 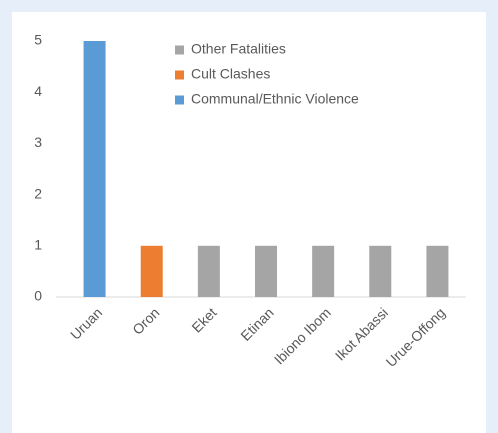 I want to click on y-tick-label: 2, so click(x=38, y=193).